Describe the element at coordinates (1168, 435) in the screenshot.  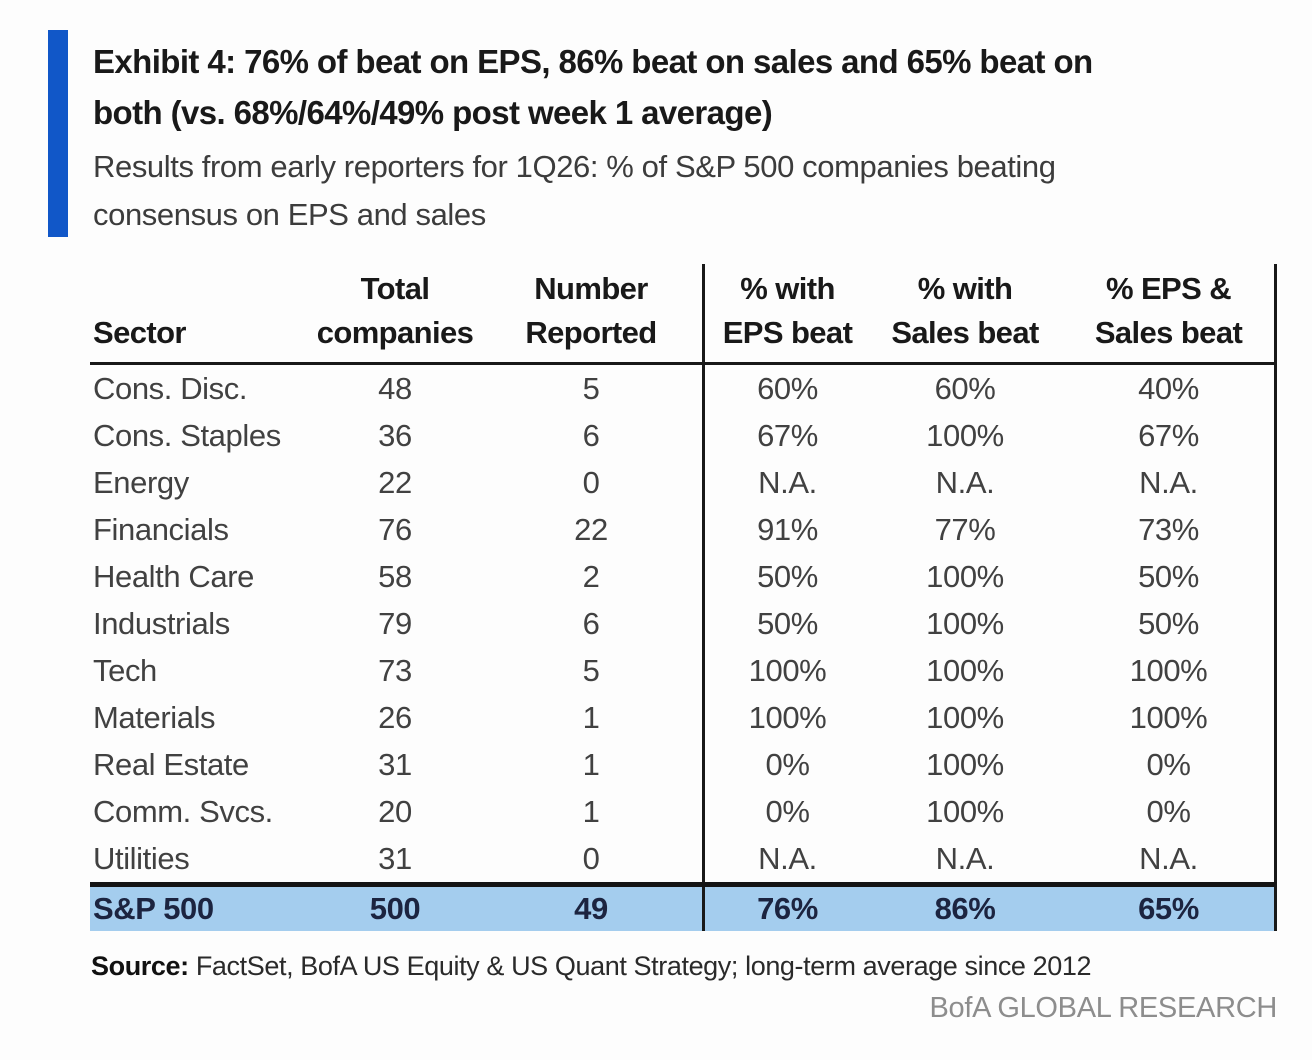
I see `eps-and-sales-beat-value: 67%` at that location.